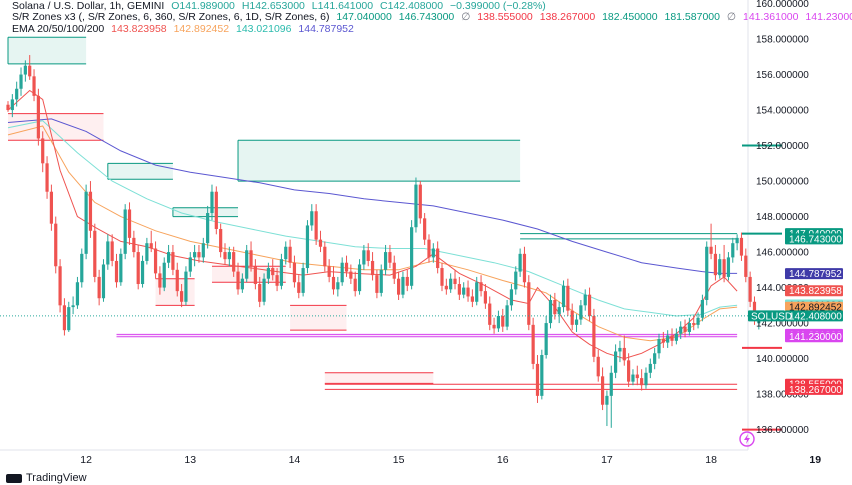  Describe the element at coordinates (295, 460) in the screenshot. I see `x-tick-label: 14` at that location.